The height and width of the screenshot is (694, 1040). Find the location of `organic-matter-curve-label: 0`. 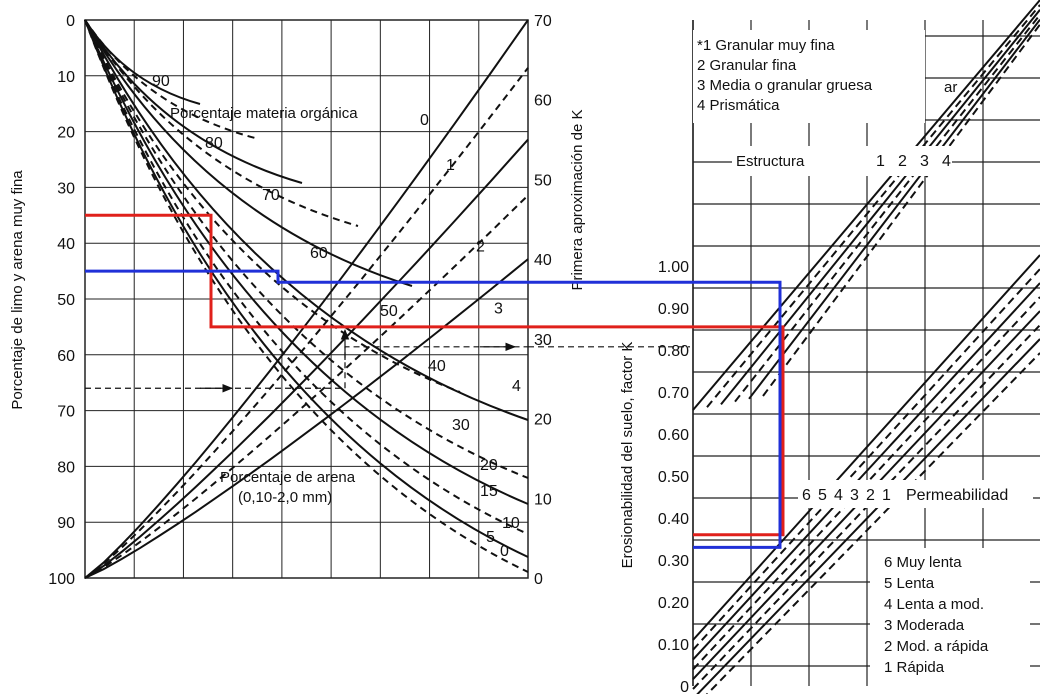

organic-matter-curve-label: 0 is located at coordinates (424, 120).